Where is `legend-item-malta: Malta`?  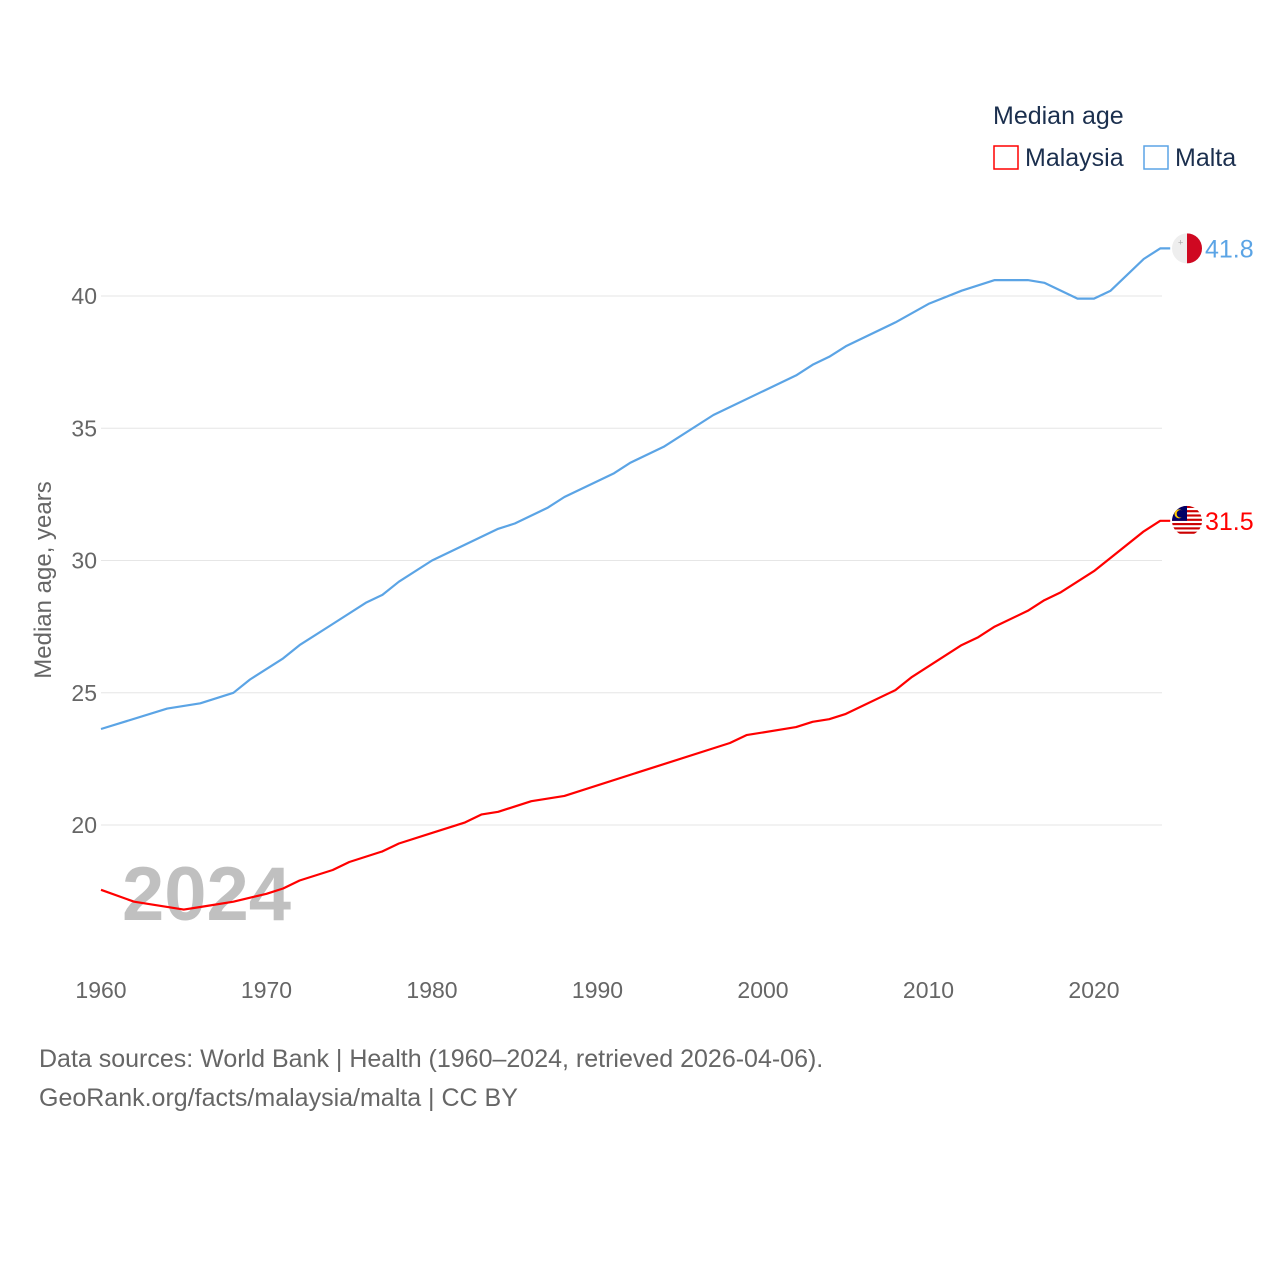
legend-item-malta: Malta is located at coordinates (1189, 158).